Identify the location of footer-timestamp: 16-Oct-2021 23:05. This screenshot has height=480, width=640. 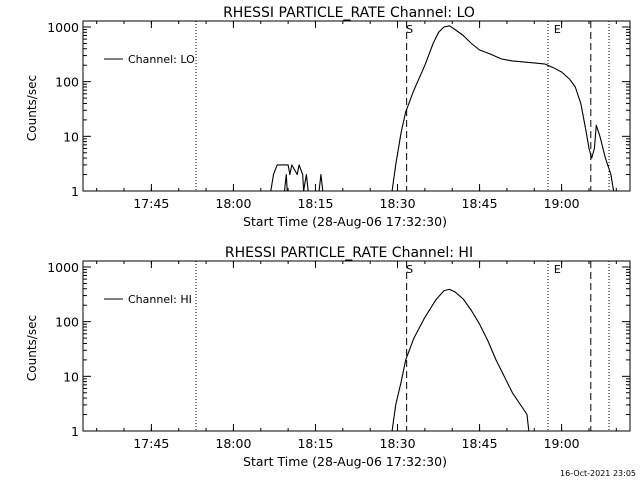
(598, 473).